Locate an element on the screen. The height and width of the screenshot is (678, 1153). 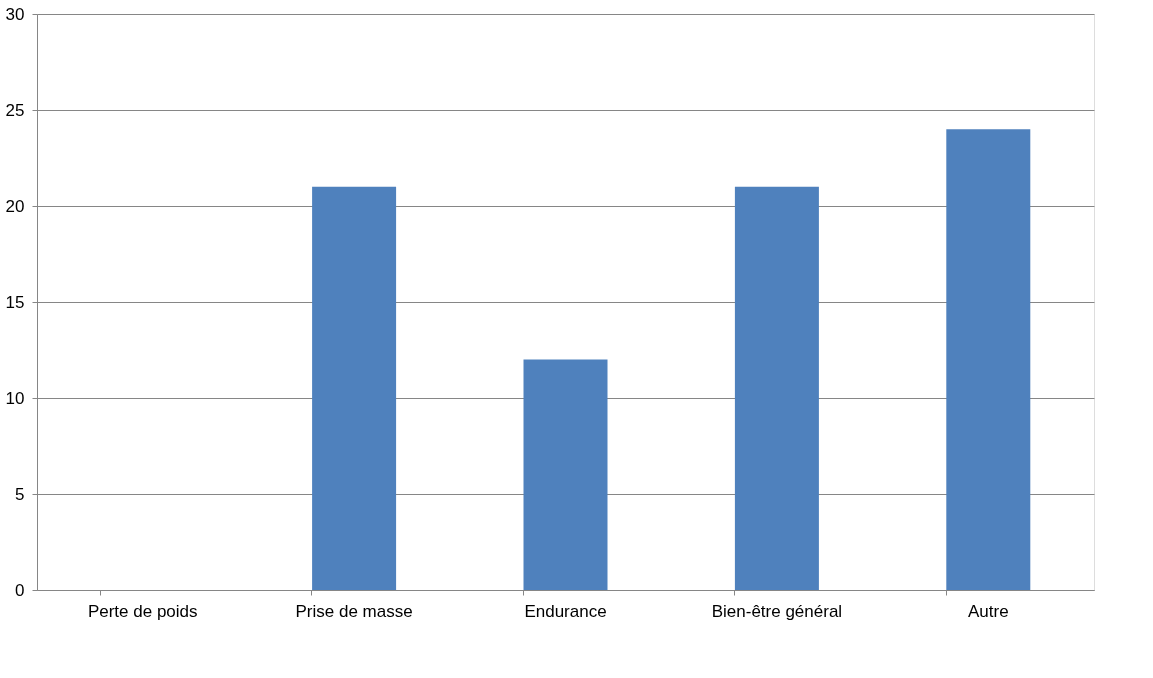
y-tick-label: 0 is located at coordinates (20, 590).